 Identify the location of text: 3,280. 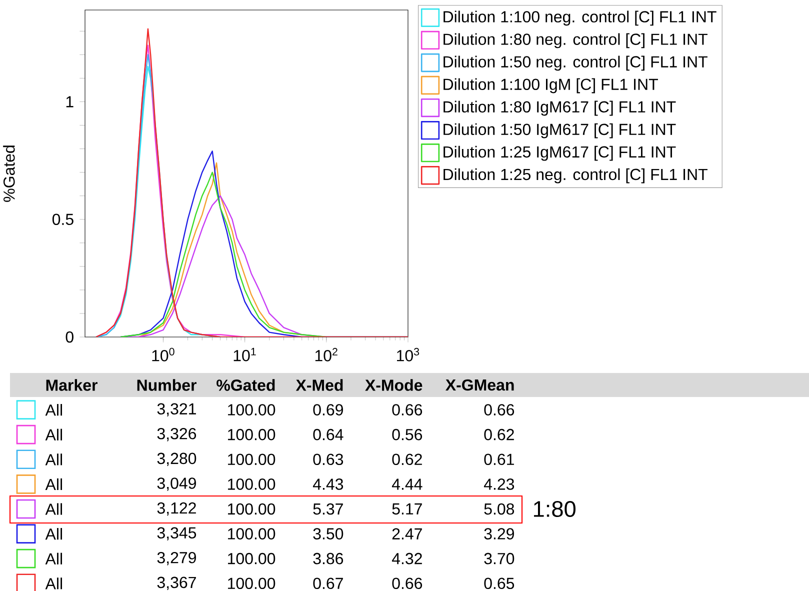
(176, 459).